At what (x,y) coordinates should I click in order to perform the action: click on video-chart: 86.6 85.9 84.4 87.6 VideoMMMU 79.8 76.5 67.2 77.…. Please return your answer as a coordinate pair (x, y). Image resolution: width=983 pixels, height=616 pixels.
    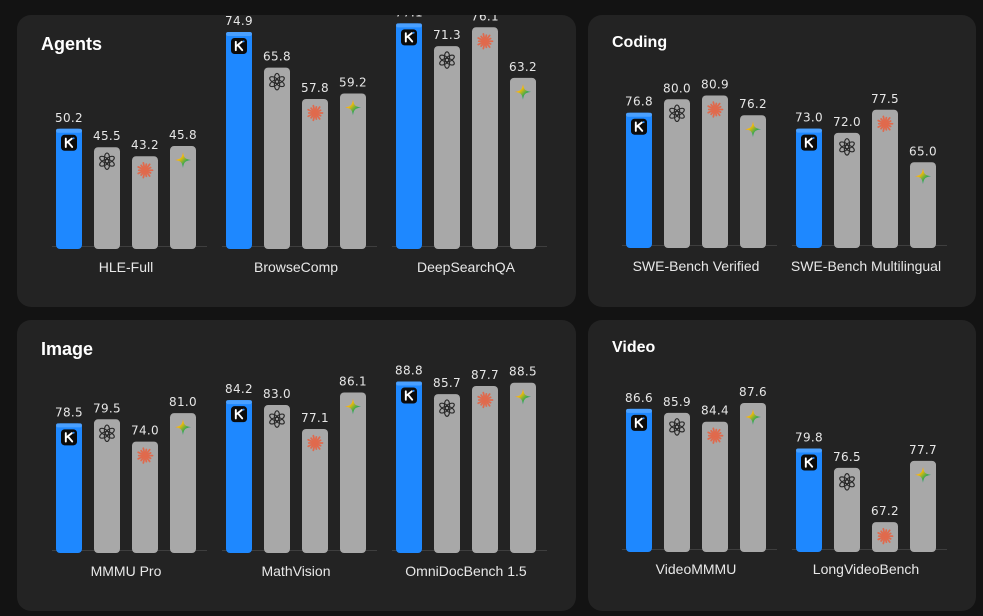
    Looking at the image, I should click on (784, 481).